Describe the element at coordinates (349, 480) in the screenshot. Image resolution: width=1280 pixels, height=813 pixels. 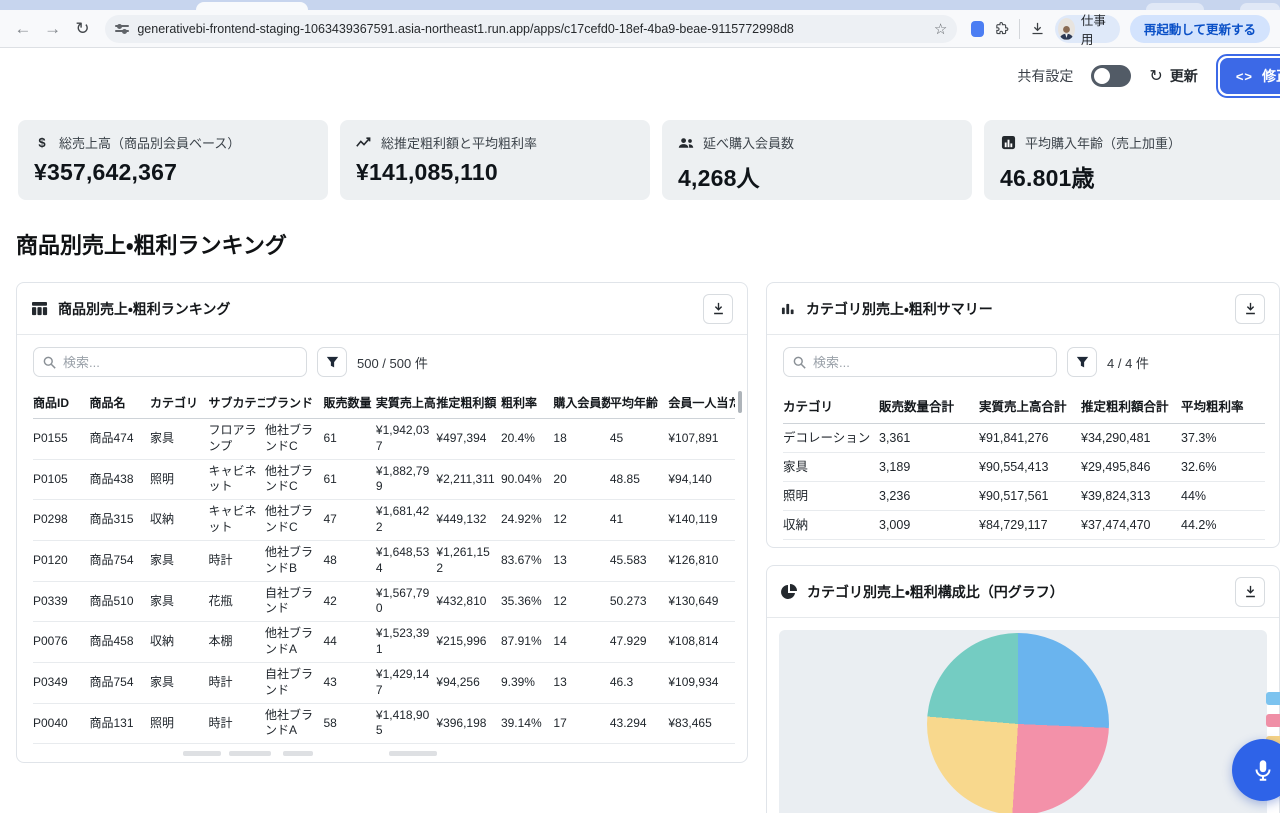
I see `table-cell: 61` at that location.